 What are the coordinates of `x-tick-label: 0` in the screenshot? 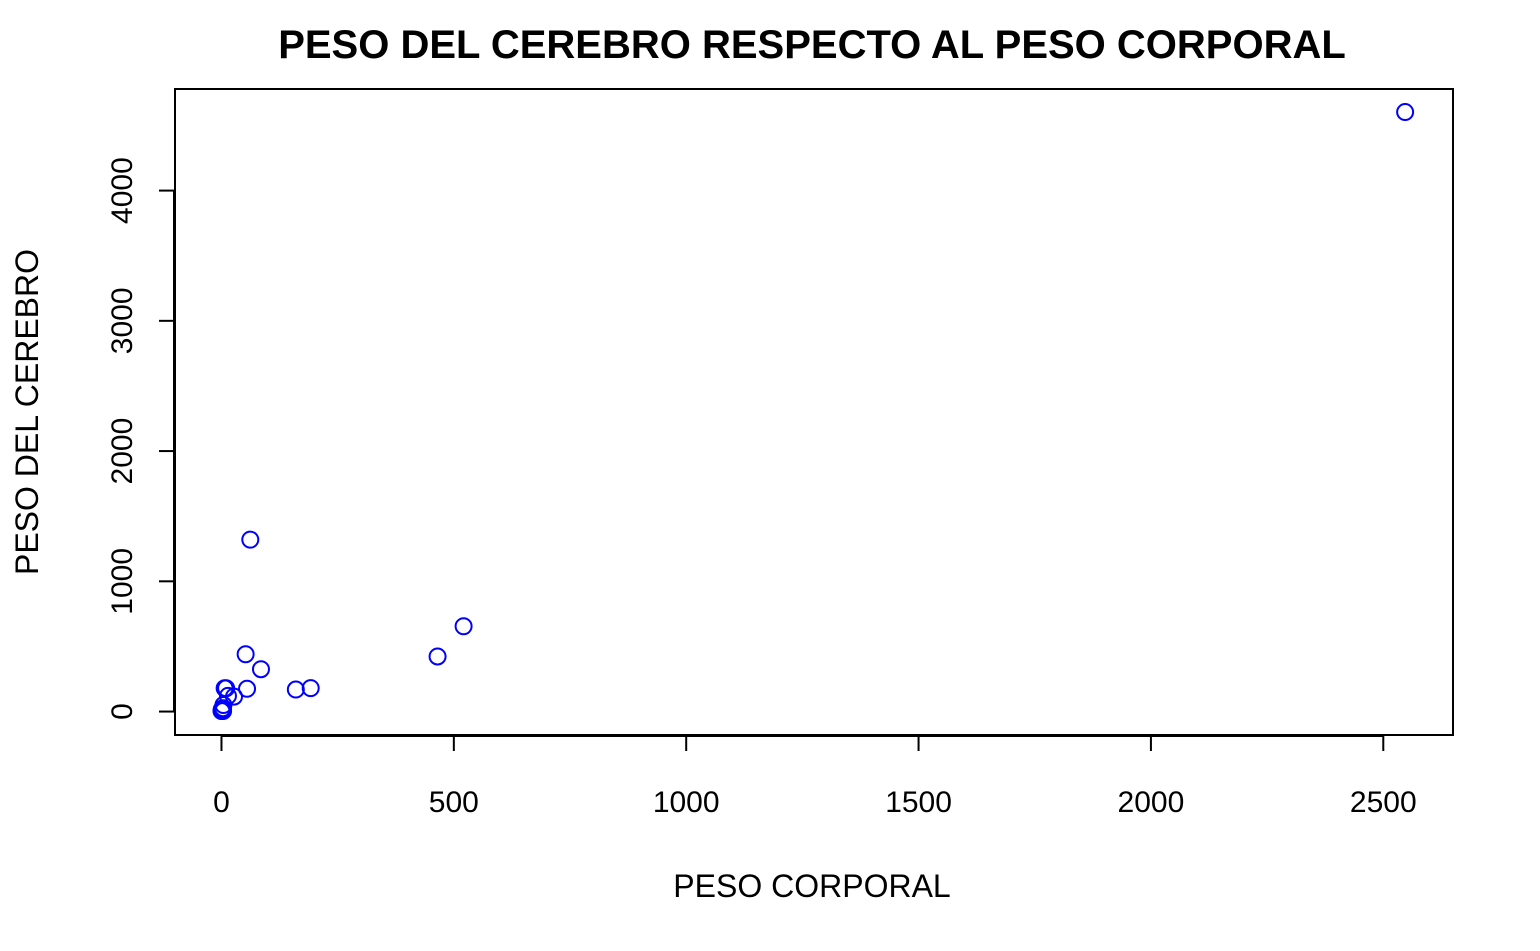 It's located at (221, 802).